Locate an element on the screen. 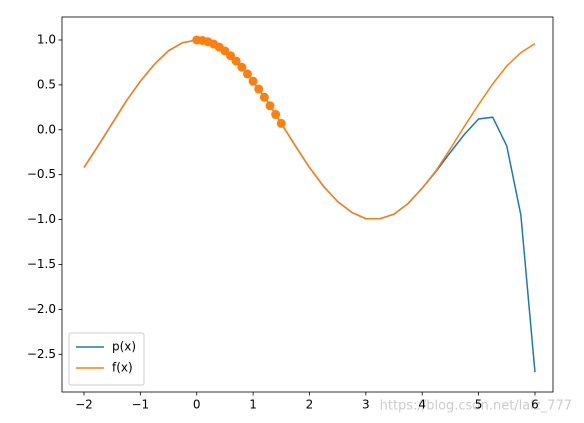  x-tick-label: −2 is located at coordinates (84, 405).